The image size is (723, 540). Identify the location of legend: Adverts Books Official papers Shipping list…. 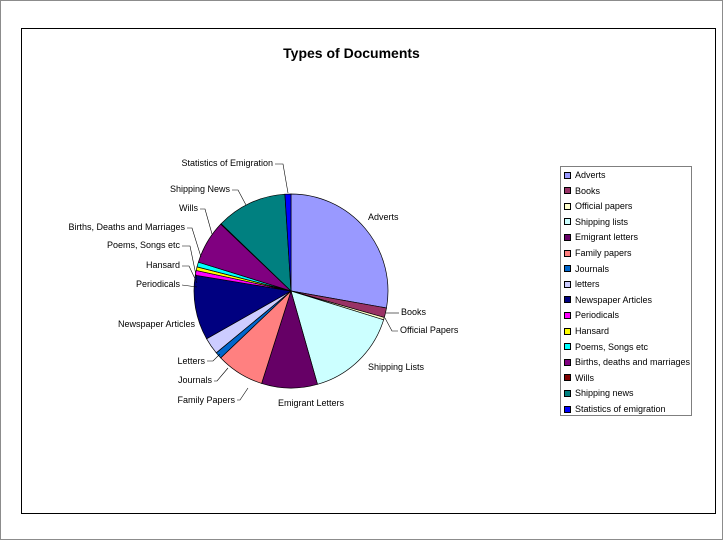
(626, 291).